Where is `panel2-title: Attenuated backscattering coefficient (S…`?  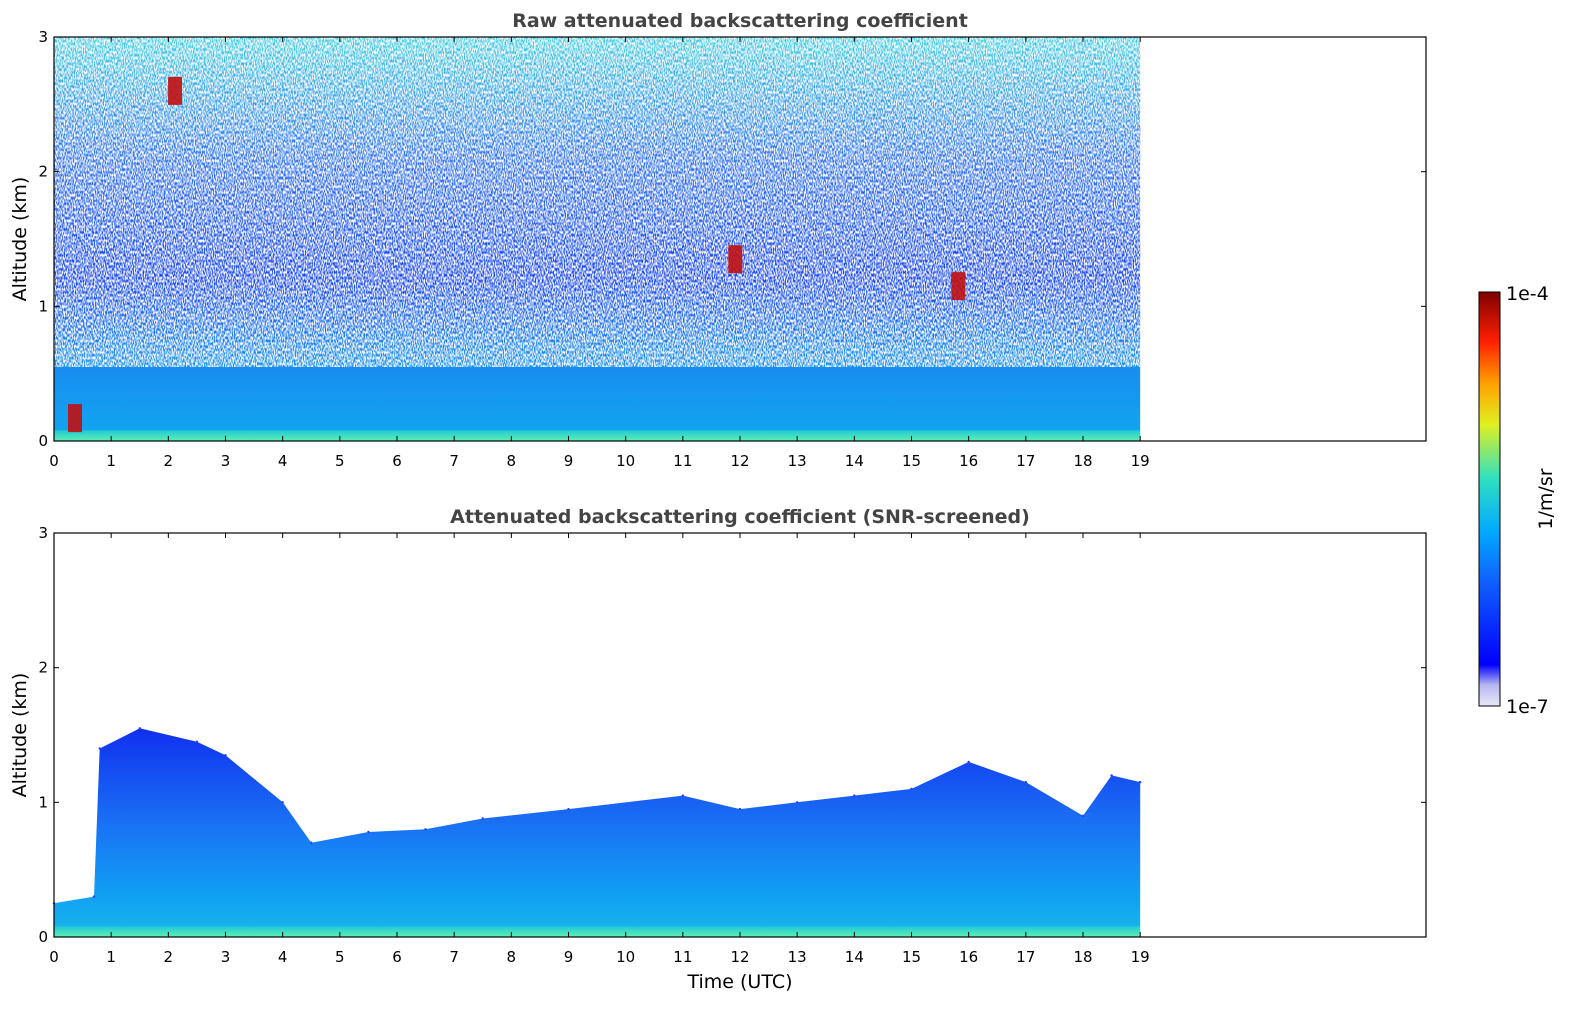
panel2-title: Attenuated backscattering coefficient (S… is located at coordinates (740, 517).